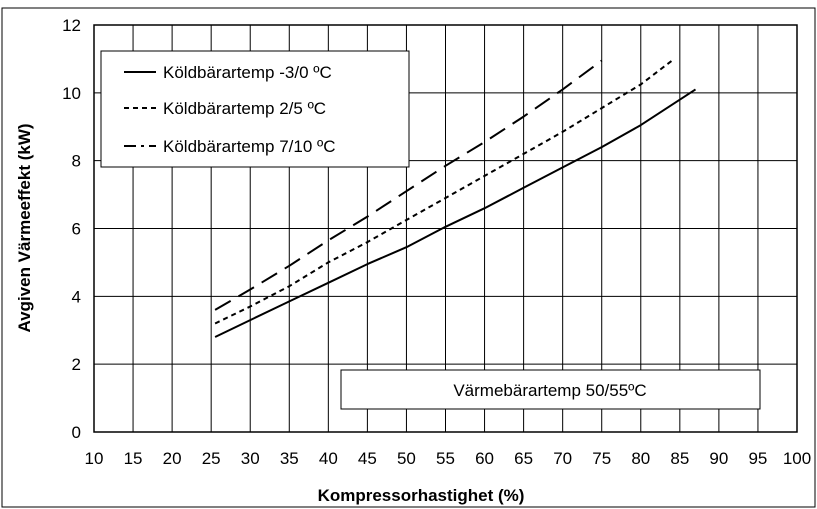 The image size is (817, 509). Describe the element at coordinates (244, 108) in the screenshot. I see `legend-label-2: Köldbärartemp 2/5 ºC` at that location.